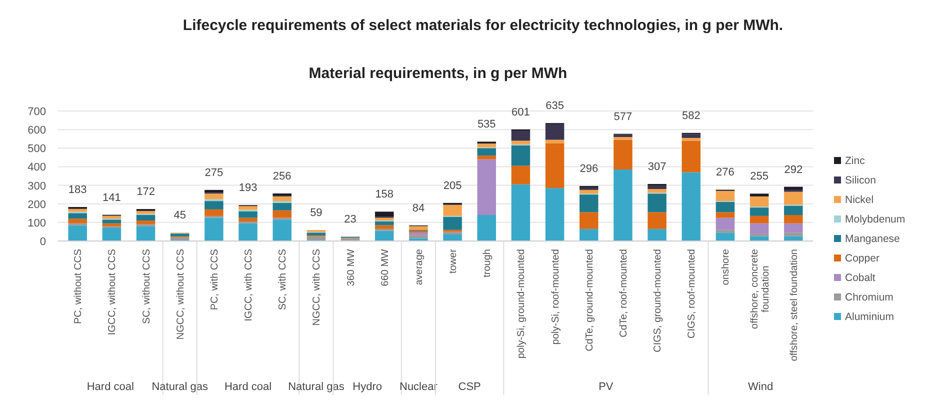  Describe the element at coordinates (438, 73) in the screenshot. I see `chart-subtitle: Material requirements, in g per MWh` at that location.